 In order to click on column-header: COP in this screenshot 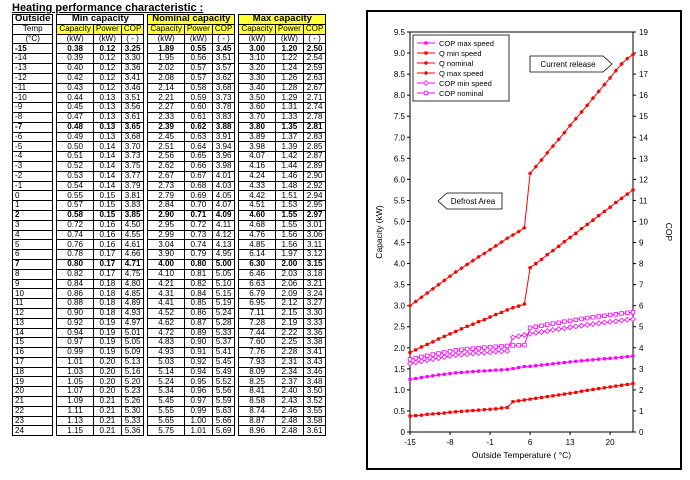, I will do `click(132, 29)`.